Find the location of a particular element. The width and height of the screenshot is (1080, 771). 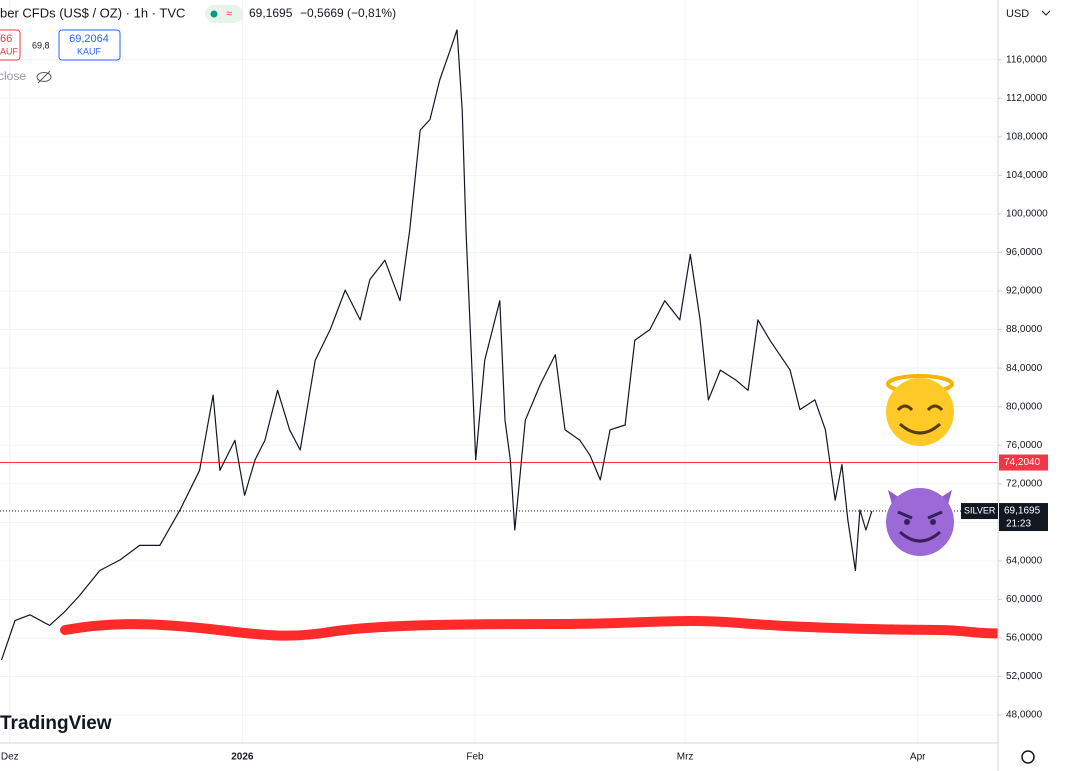

price-axis is located at coordinates (1039, 385).